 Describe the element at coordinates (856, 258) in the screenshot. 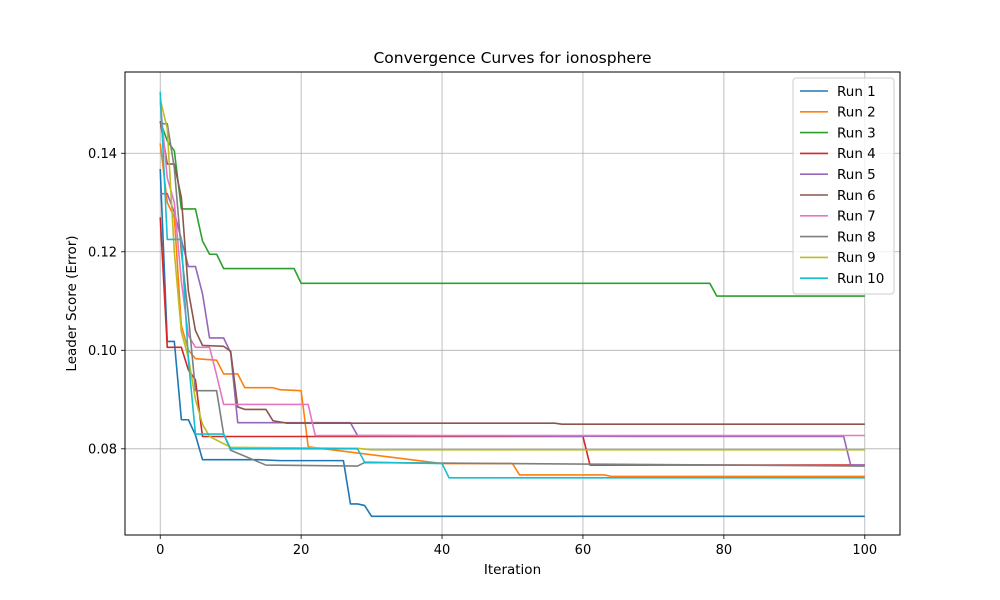

I see `legend-label-run-9: Run 9` at that location.